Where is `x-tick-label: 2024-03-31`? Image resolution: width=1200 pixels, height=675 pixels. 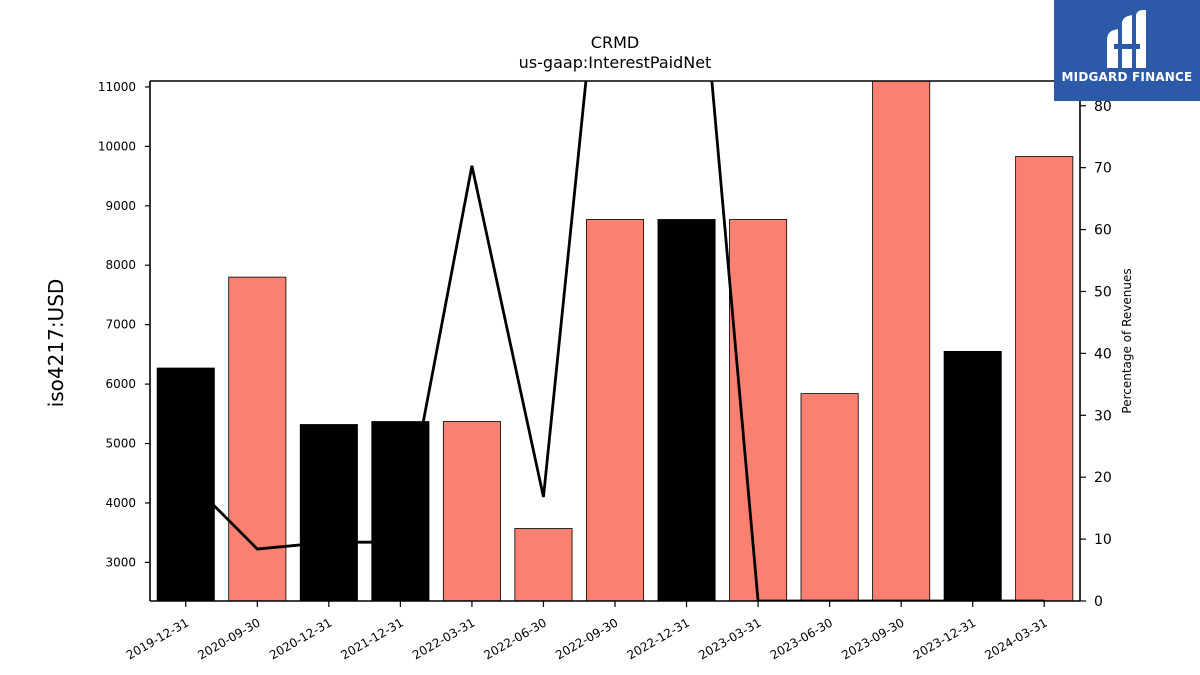
x-tick-label: 2024-03-31 is located at coordinates (1015, 638).